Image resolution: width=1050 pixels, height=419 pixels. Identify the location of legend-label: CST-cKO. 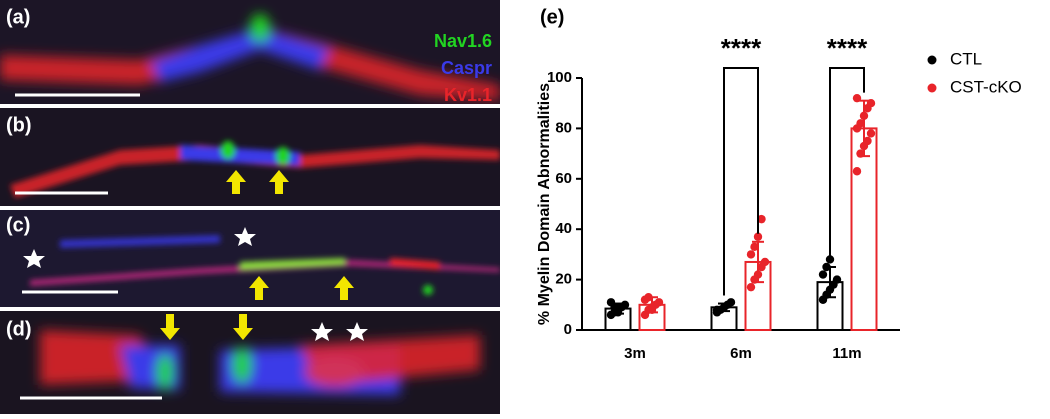
(986, 86).